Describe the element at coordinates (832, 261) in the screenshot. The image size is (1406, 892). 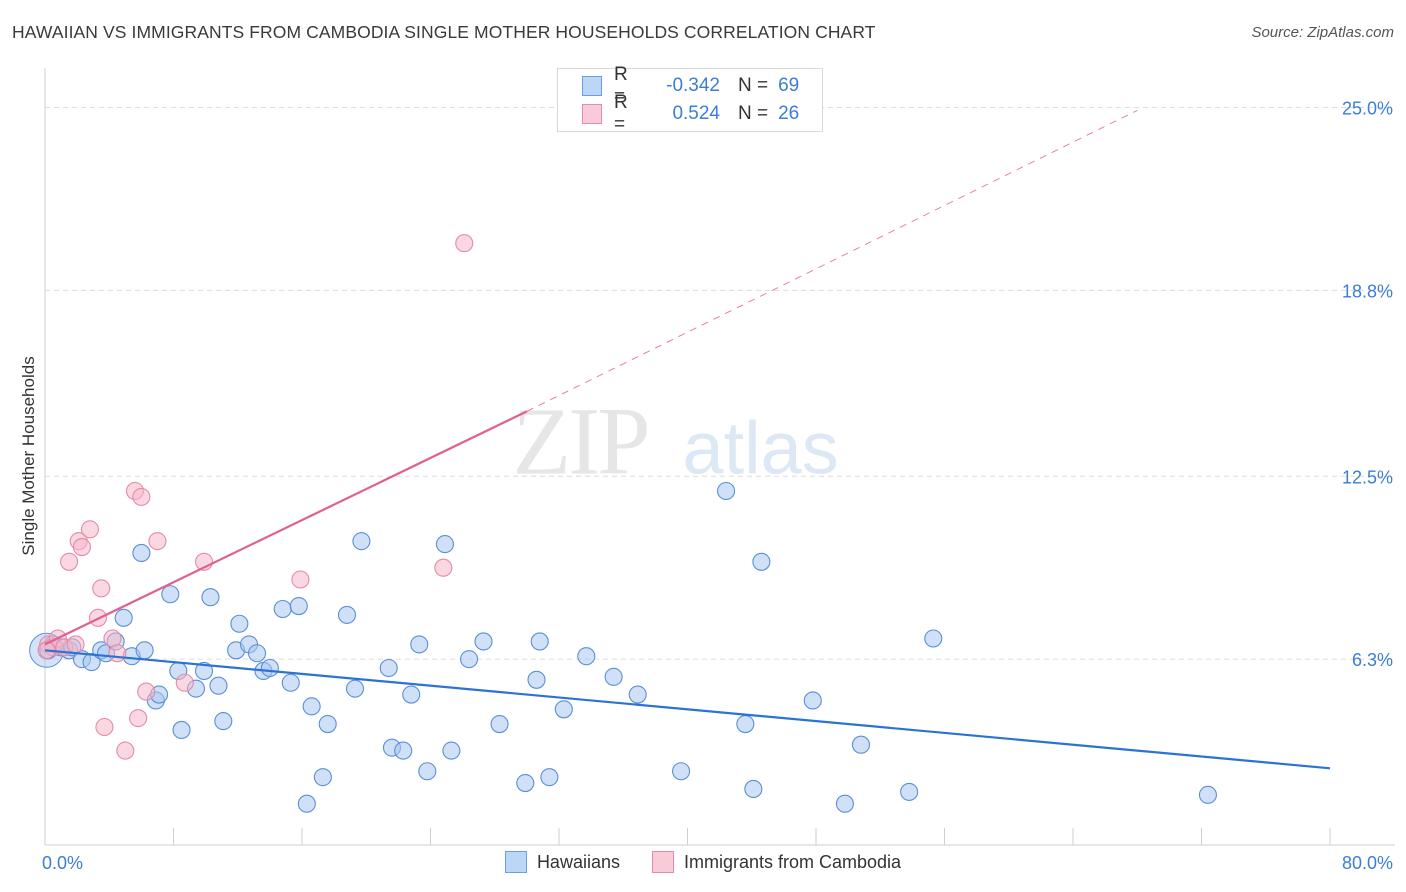
I see `cambodia-trend-line-extension` at that location.